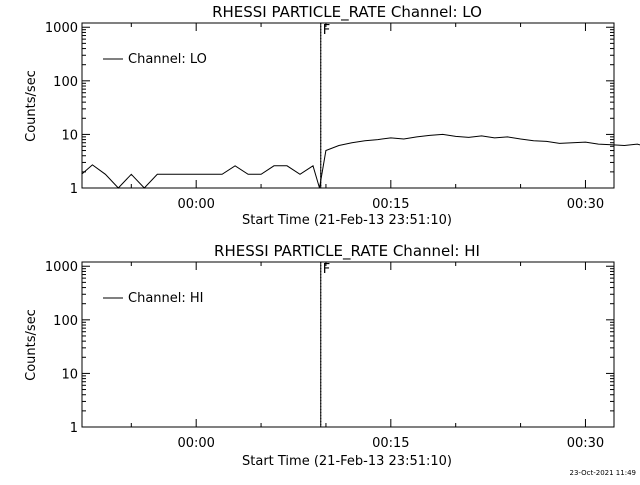 The width and height of the screenshot is (640, 485). What do you see at coordinates (347, 12) in the screenshot?
I see `chart-title-lo: RHESSI PARTICLE_RATE Channel: LO` at bounding box center [347, 12].